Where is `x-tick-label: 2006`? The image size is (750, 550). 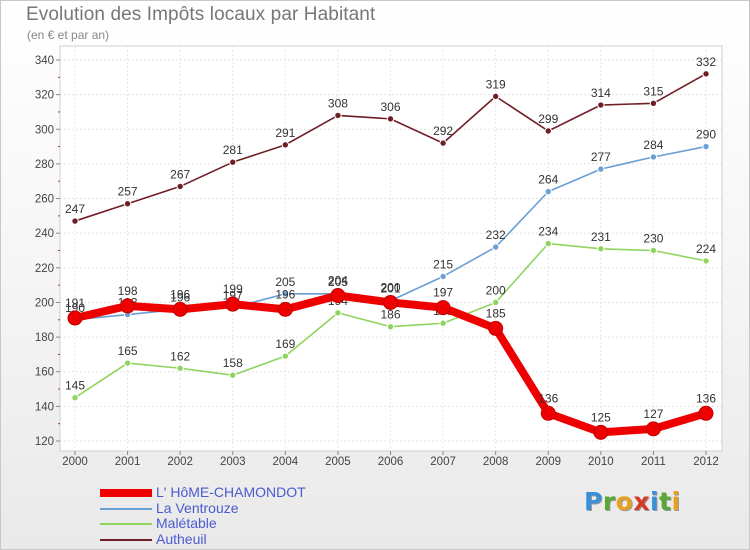
x-tick-label: 2006 is located at coordinates (391, 462).